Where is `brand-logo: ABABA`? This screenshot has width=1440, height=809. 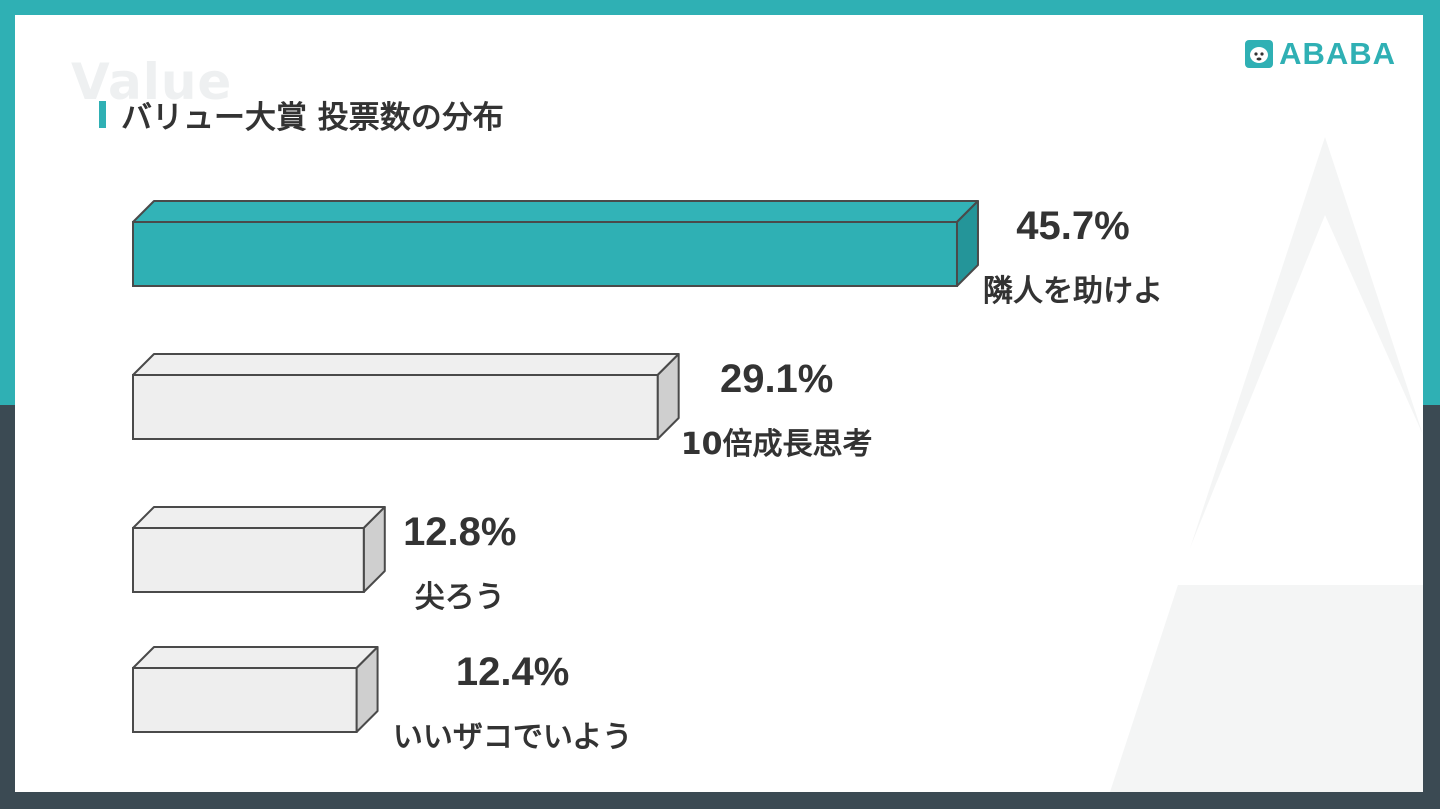
brand-logo: ABABA is located at coordinates (1320, 53).